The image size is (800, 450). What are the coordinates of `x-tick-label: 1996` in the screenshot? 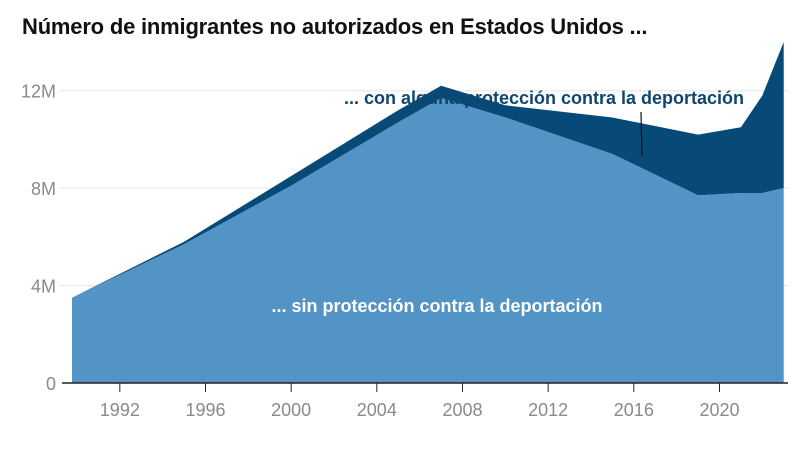 It's located at (205, 410).